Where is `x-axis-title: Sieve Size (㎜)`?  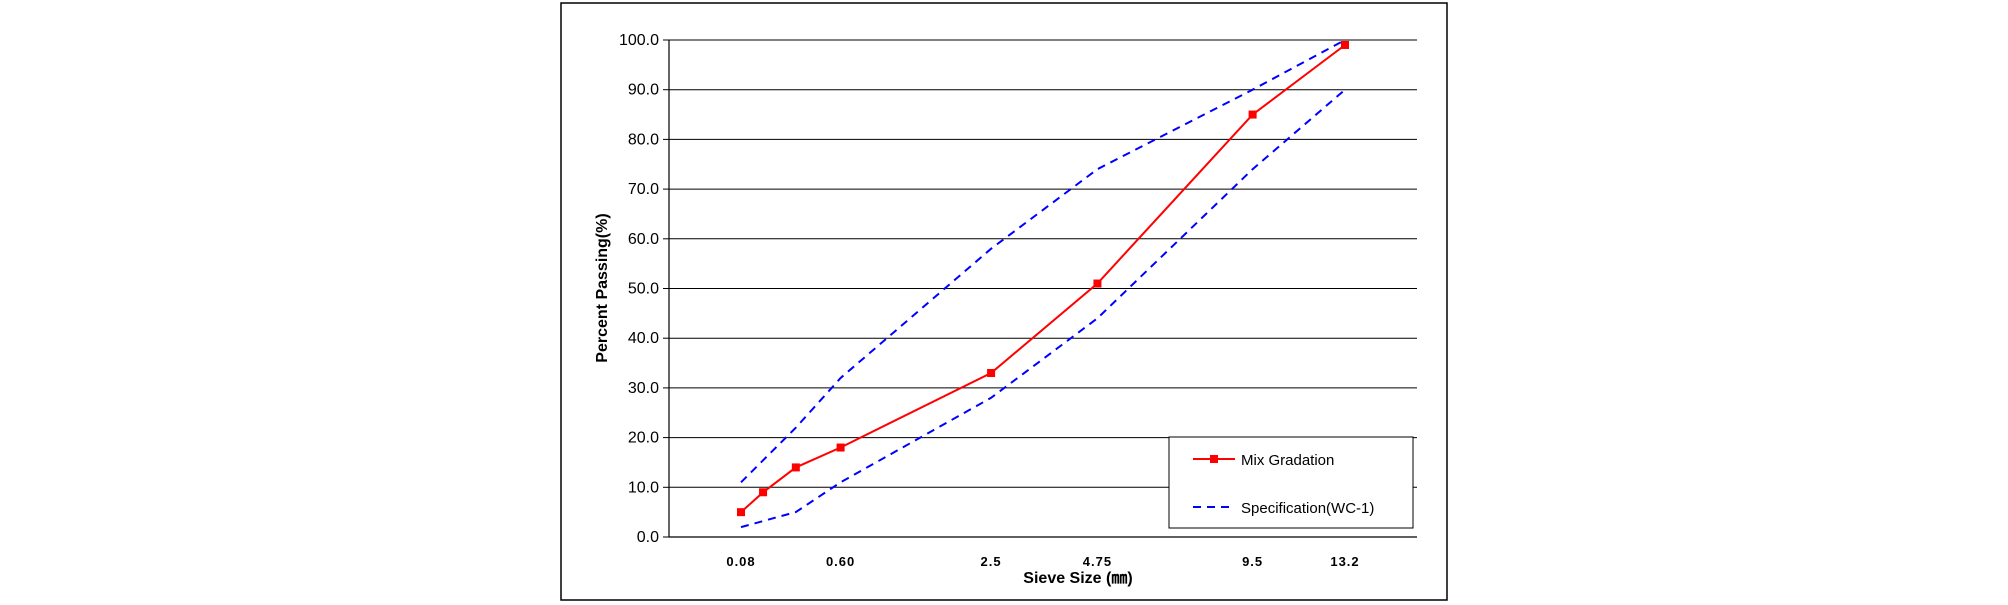 x-axis-title: Sieve Size (㎜) is located at coordinates (1077, 578).